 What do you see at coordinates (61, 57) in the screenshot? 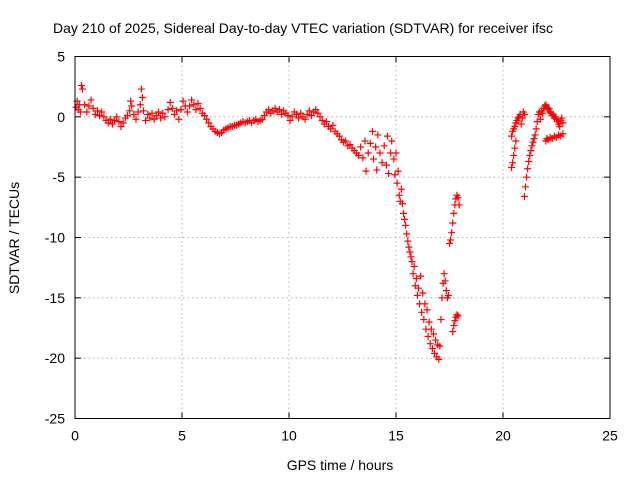
I see `y-tick-label: 5` at bounding box center [61, 57].